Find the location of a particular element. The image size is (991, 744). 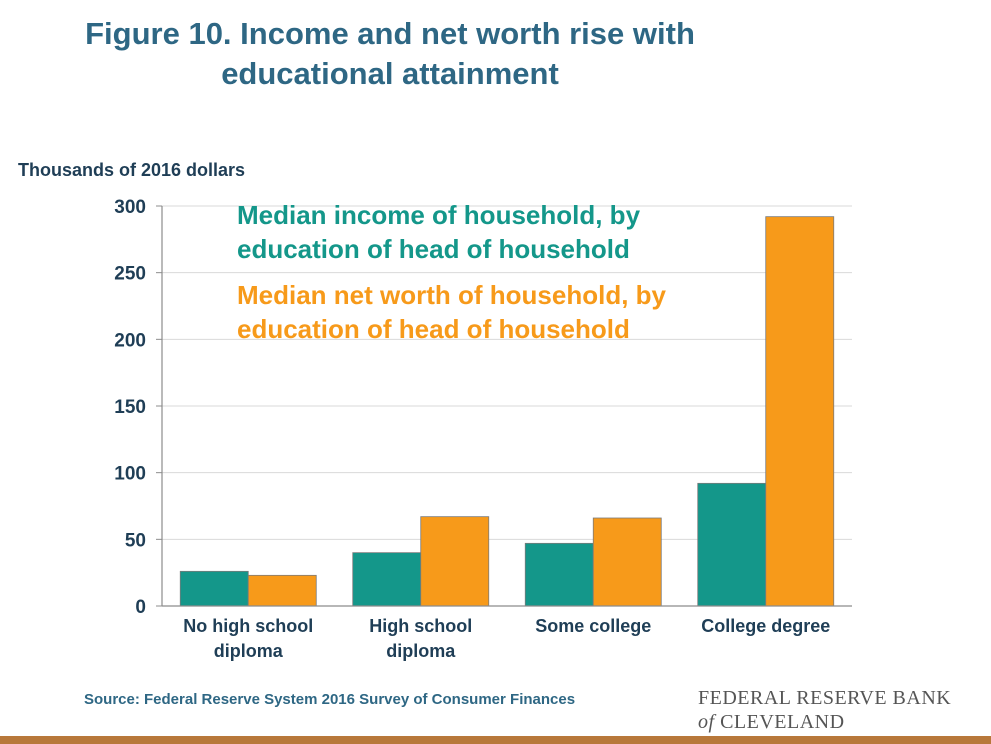

y-axis-label: Thousands of 2016 dollars is located at coordinates (132, 170).